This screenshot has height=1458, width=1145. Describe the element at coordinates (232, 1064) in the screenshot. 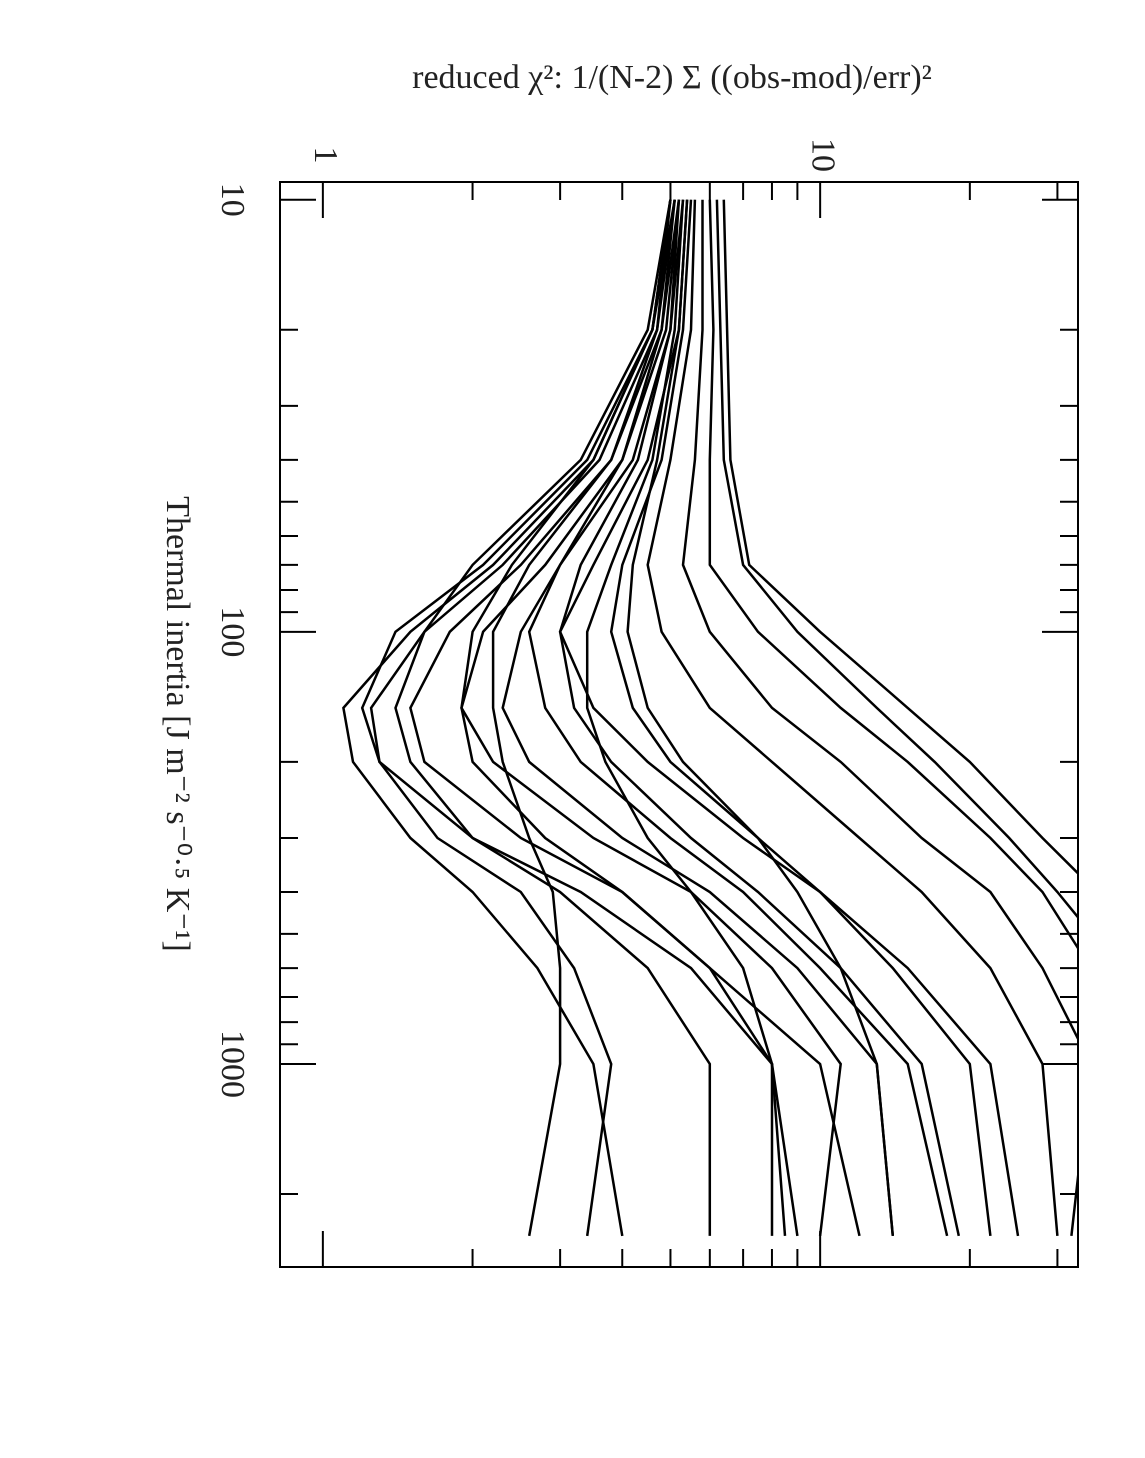

I see `x-tick-label: 1000` at that location.